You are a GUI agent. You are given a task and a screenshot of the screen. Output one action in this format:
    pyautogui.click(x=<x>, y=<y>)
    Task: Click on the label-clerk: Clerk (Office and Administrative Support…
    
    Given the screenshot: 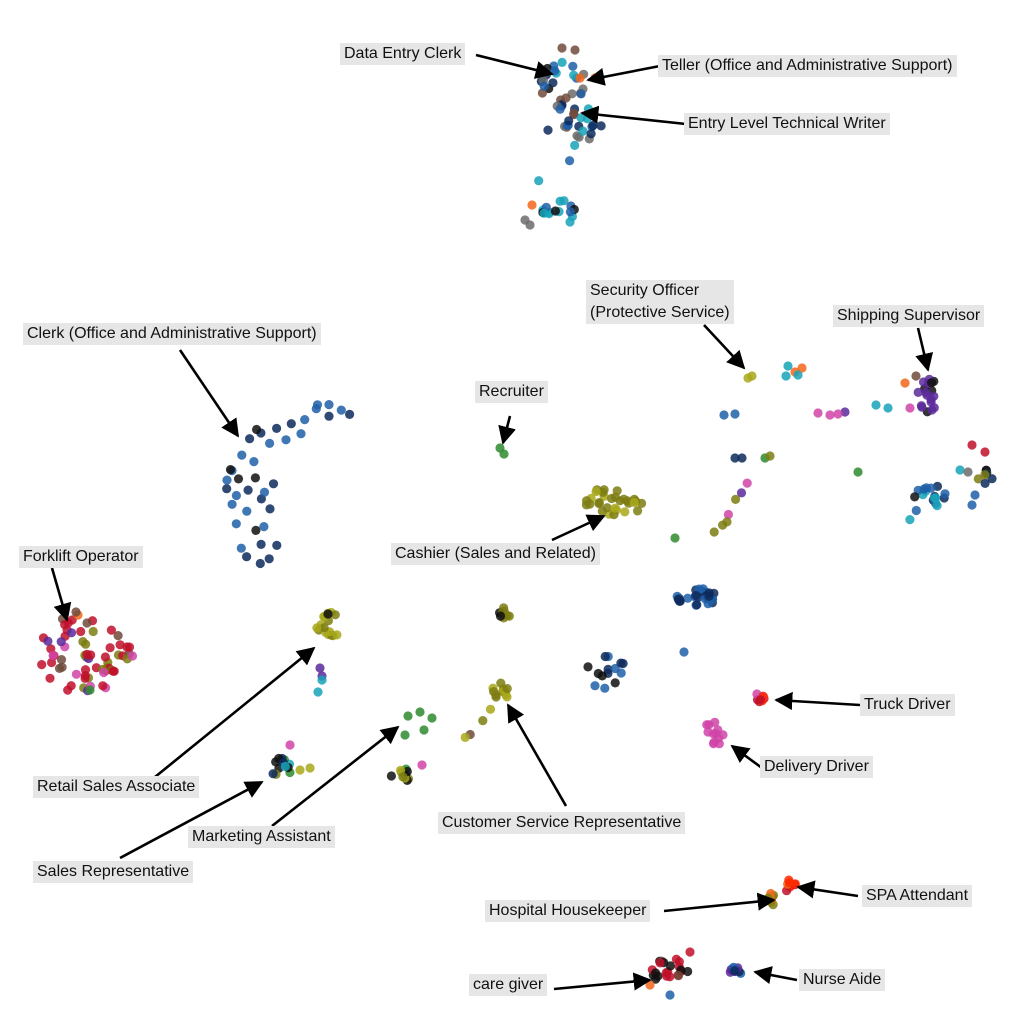 What is the action you would take?
    pyautogui.click(x=172, y=334)
    